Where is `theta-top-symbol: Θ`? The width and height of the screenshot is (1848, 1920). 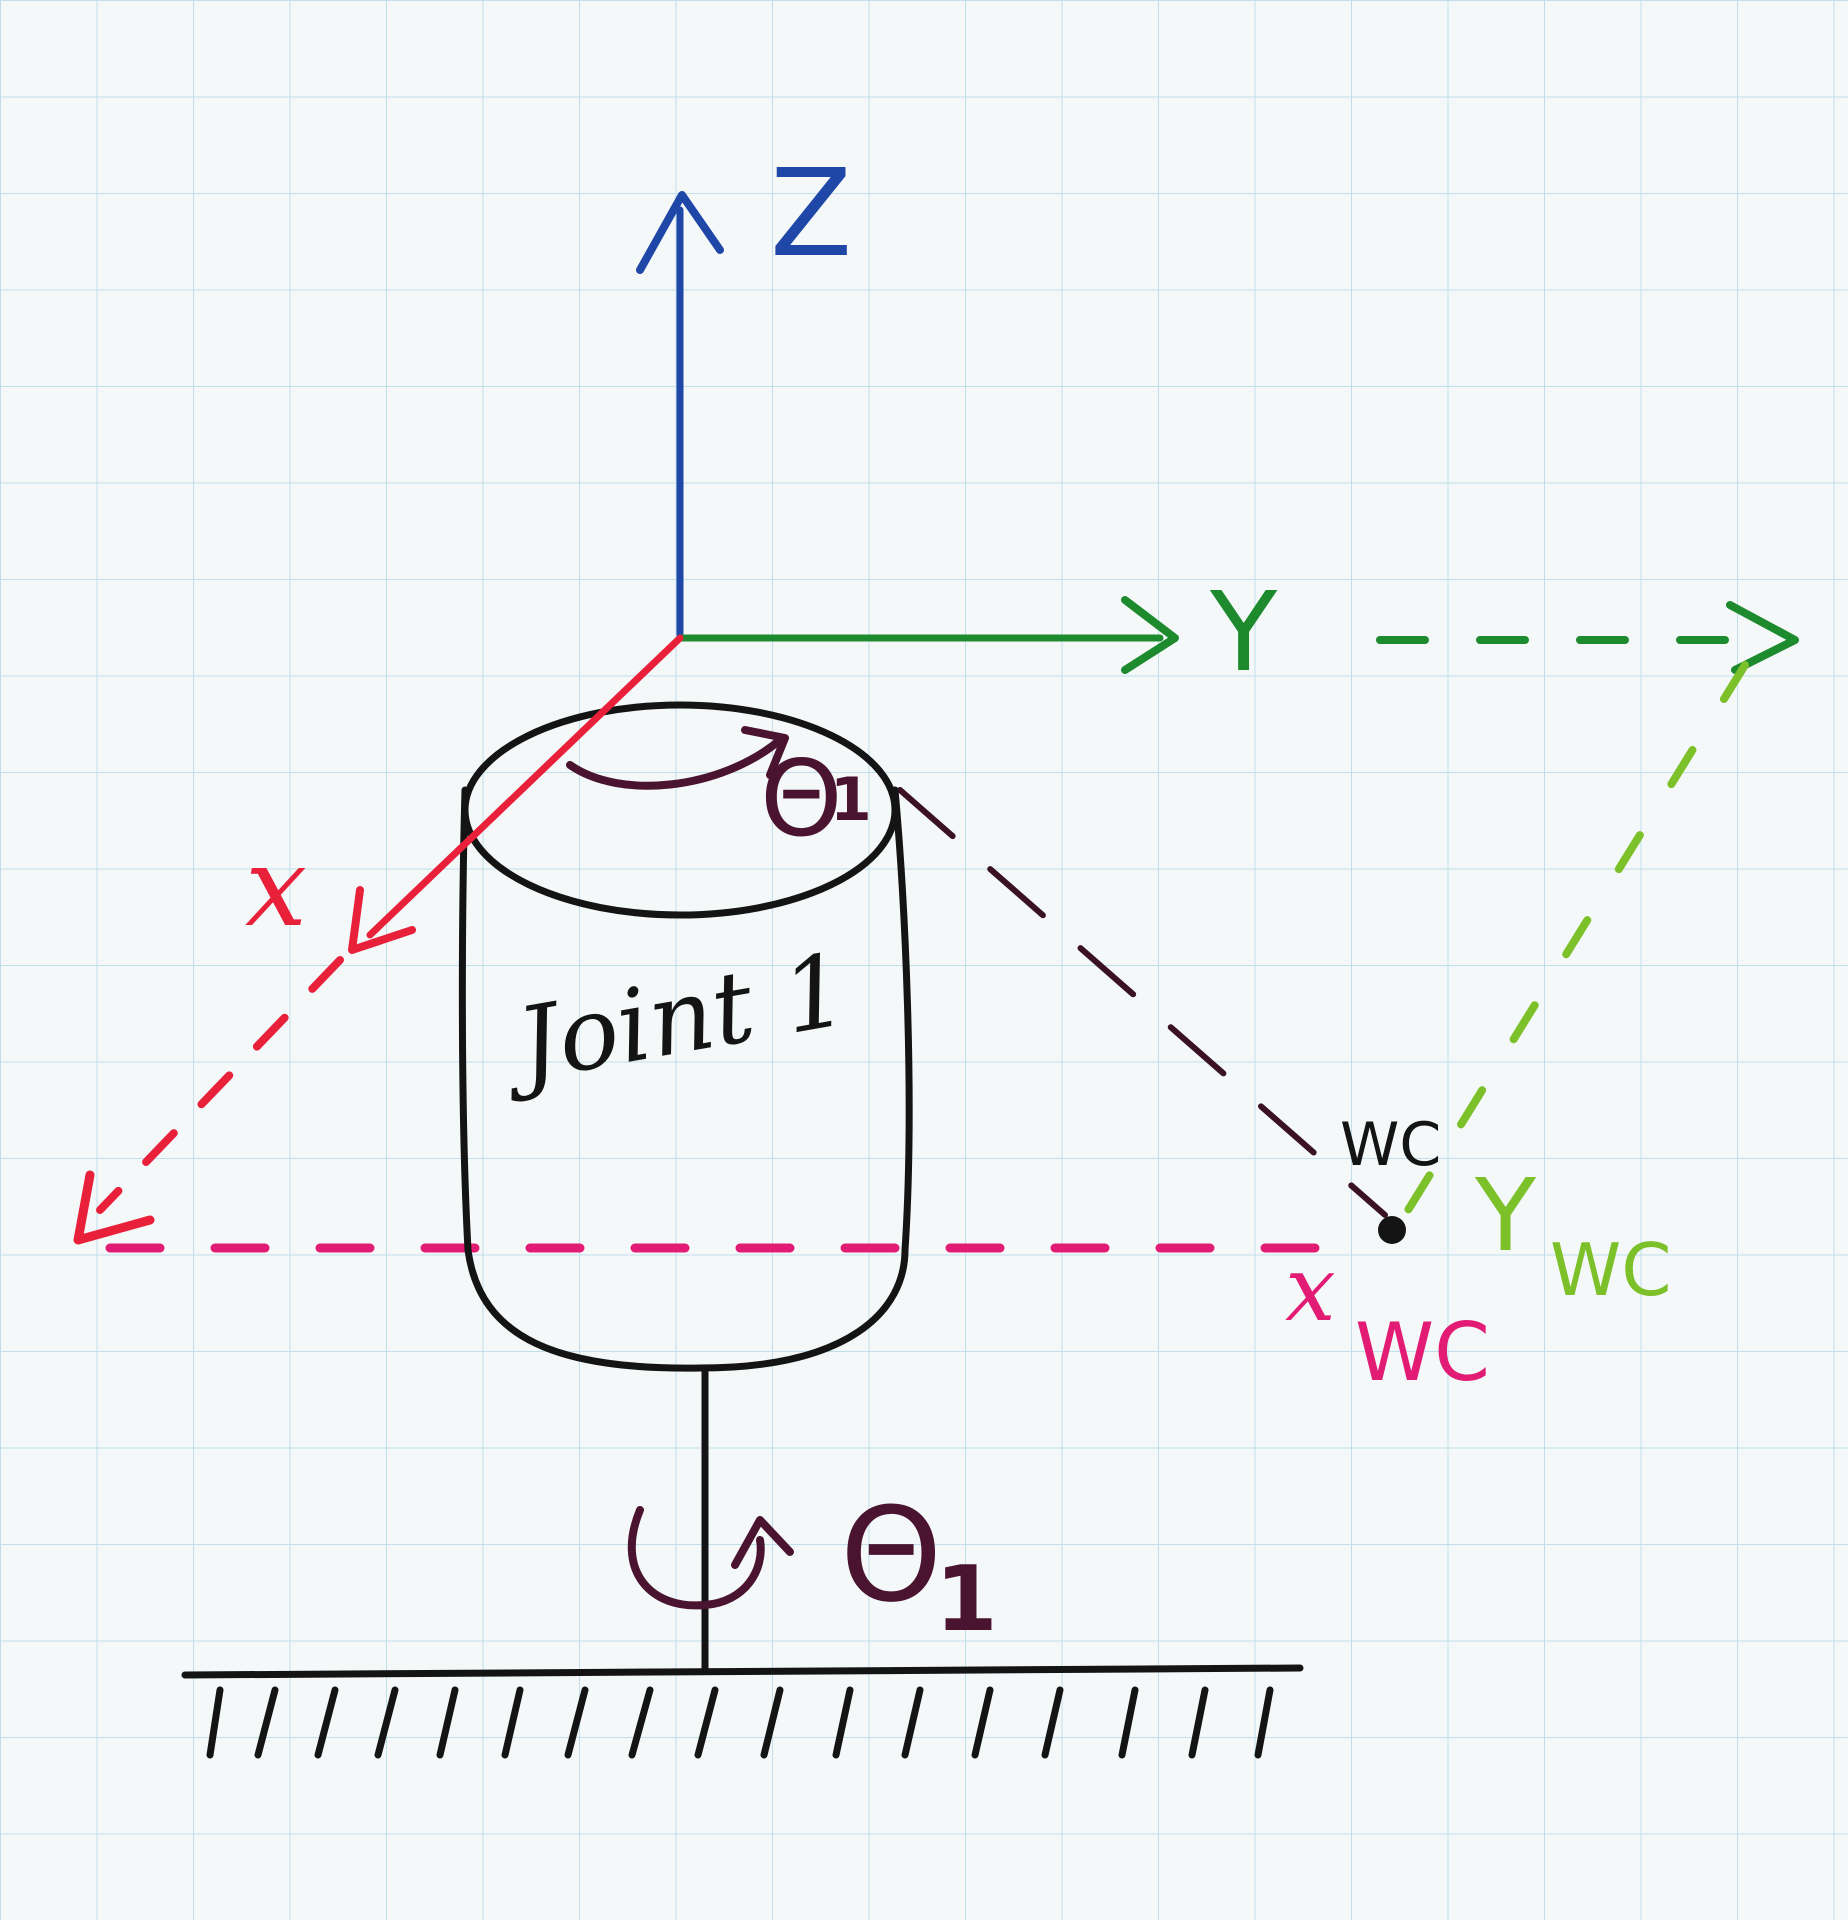 theta-top-symbol: Θ is located at coordinates (801, 799).